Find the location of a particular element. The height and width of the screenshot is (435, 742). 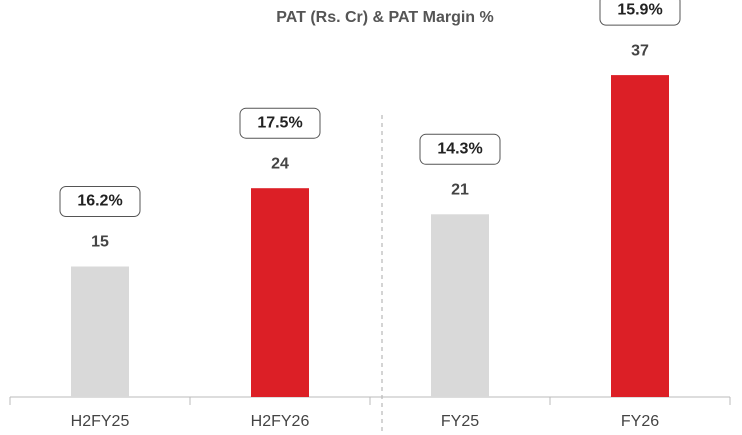

margin-label: 16.2% is located at coordinates (99, 201).